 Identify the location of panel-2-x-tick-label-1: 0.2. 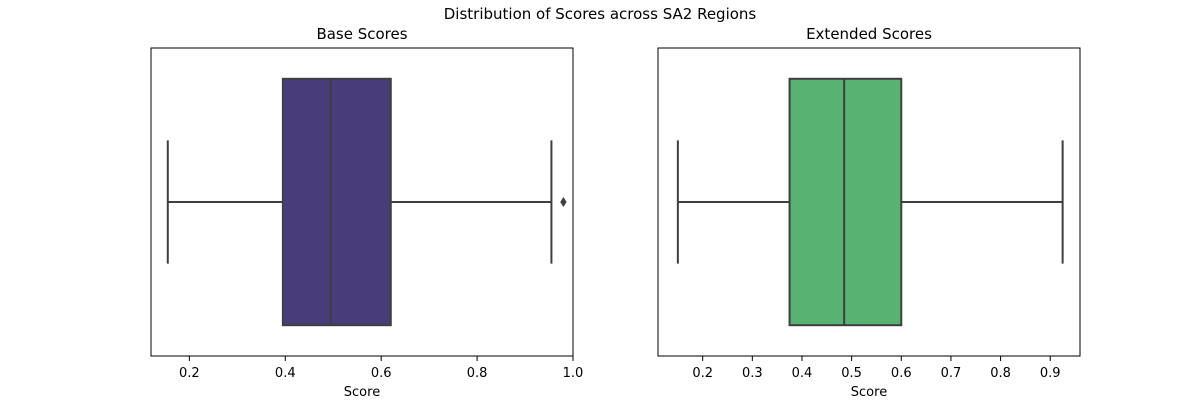
(702, 373).